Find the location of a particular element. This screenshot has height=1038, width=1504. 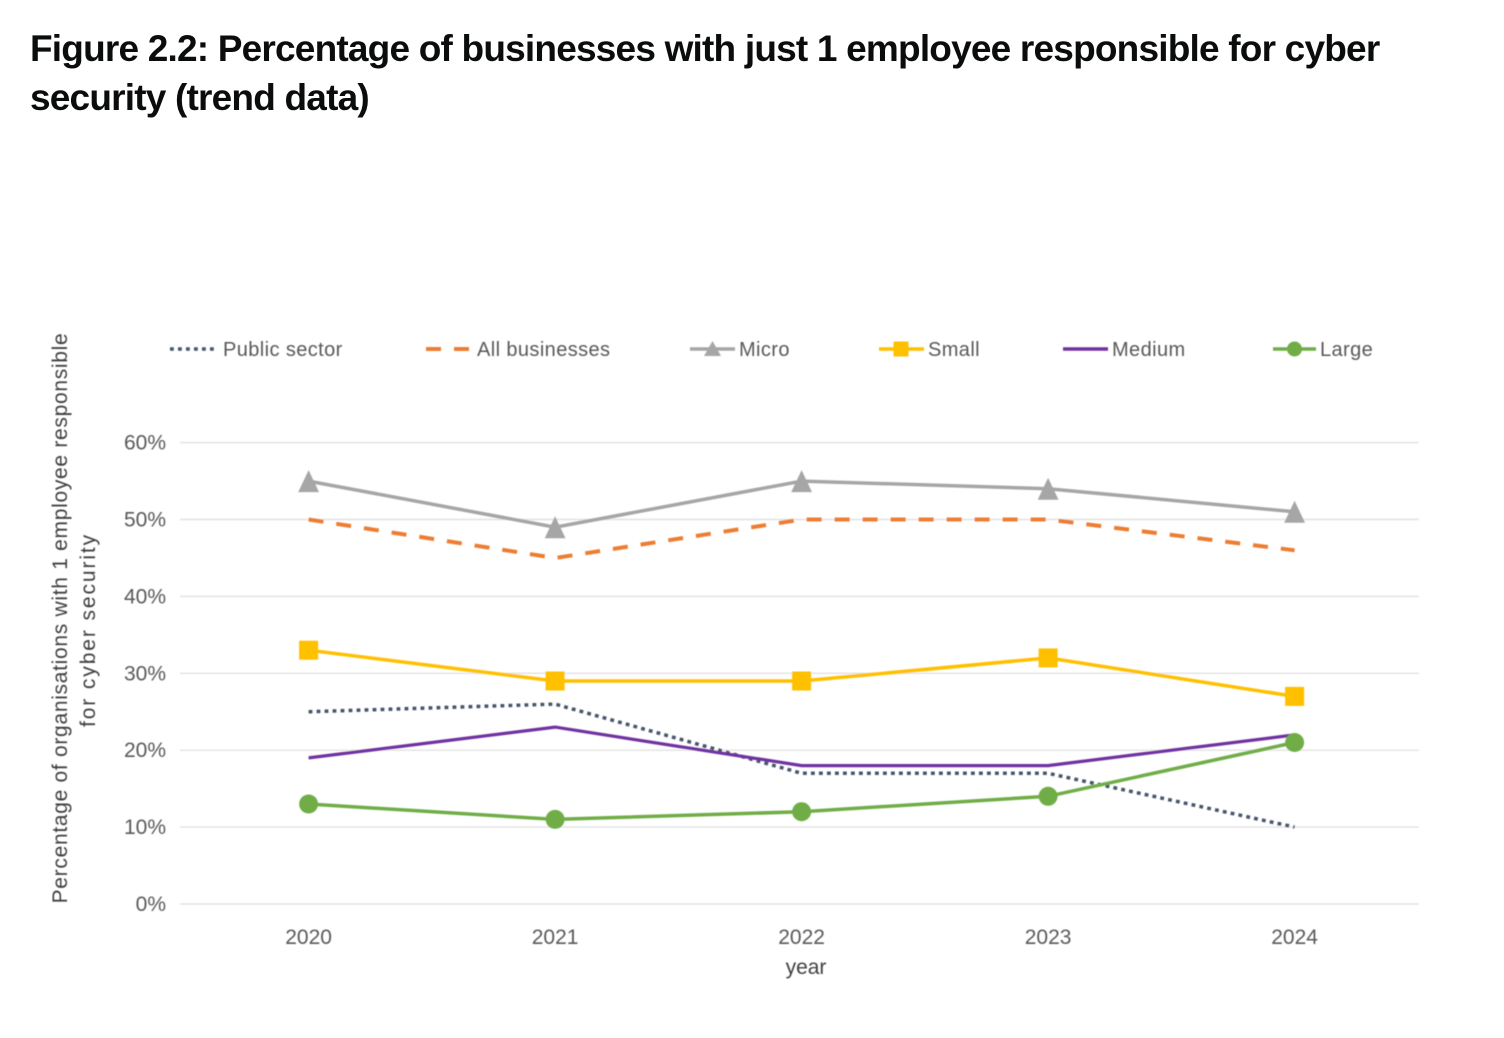

svg-text: Large is located at coordinates (1346, 350).